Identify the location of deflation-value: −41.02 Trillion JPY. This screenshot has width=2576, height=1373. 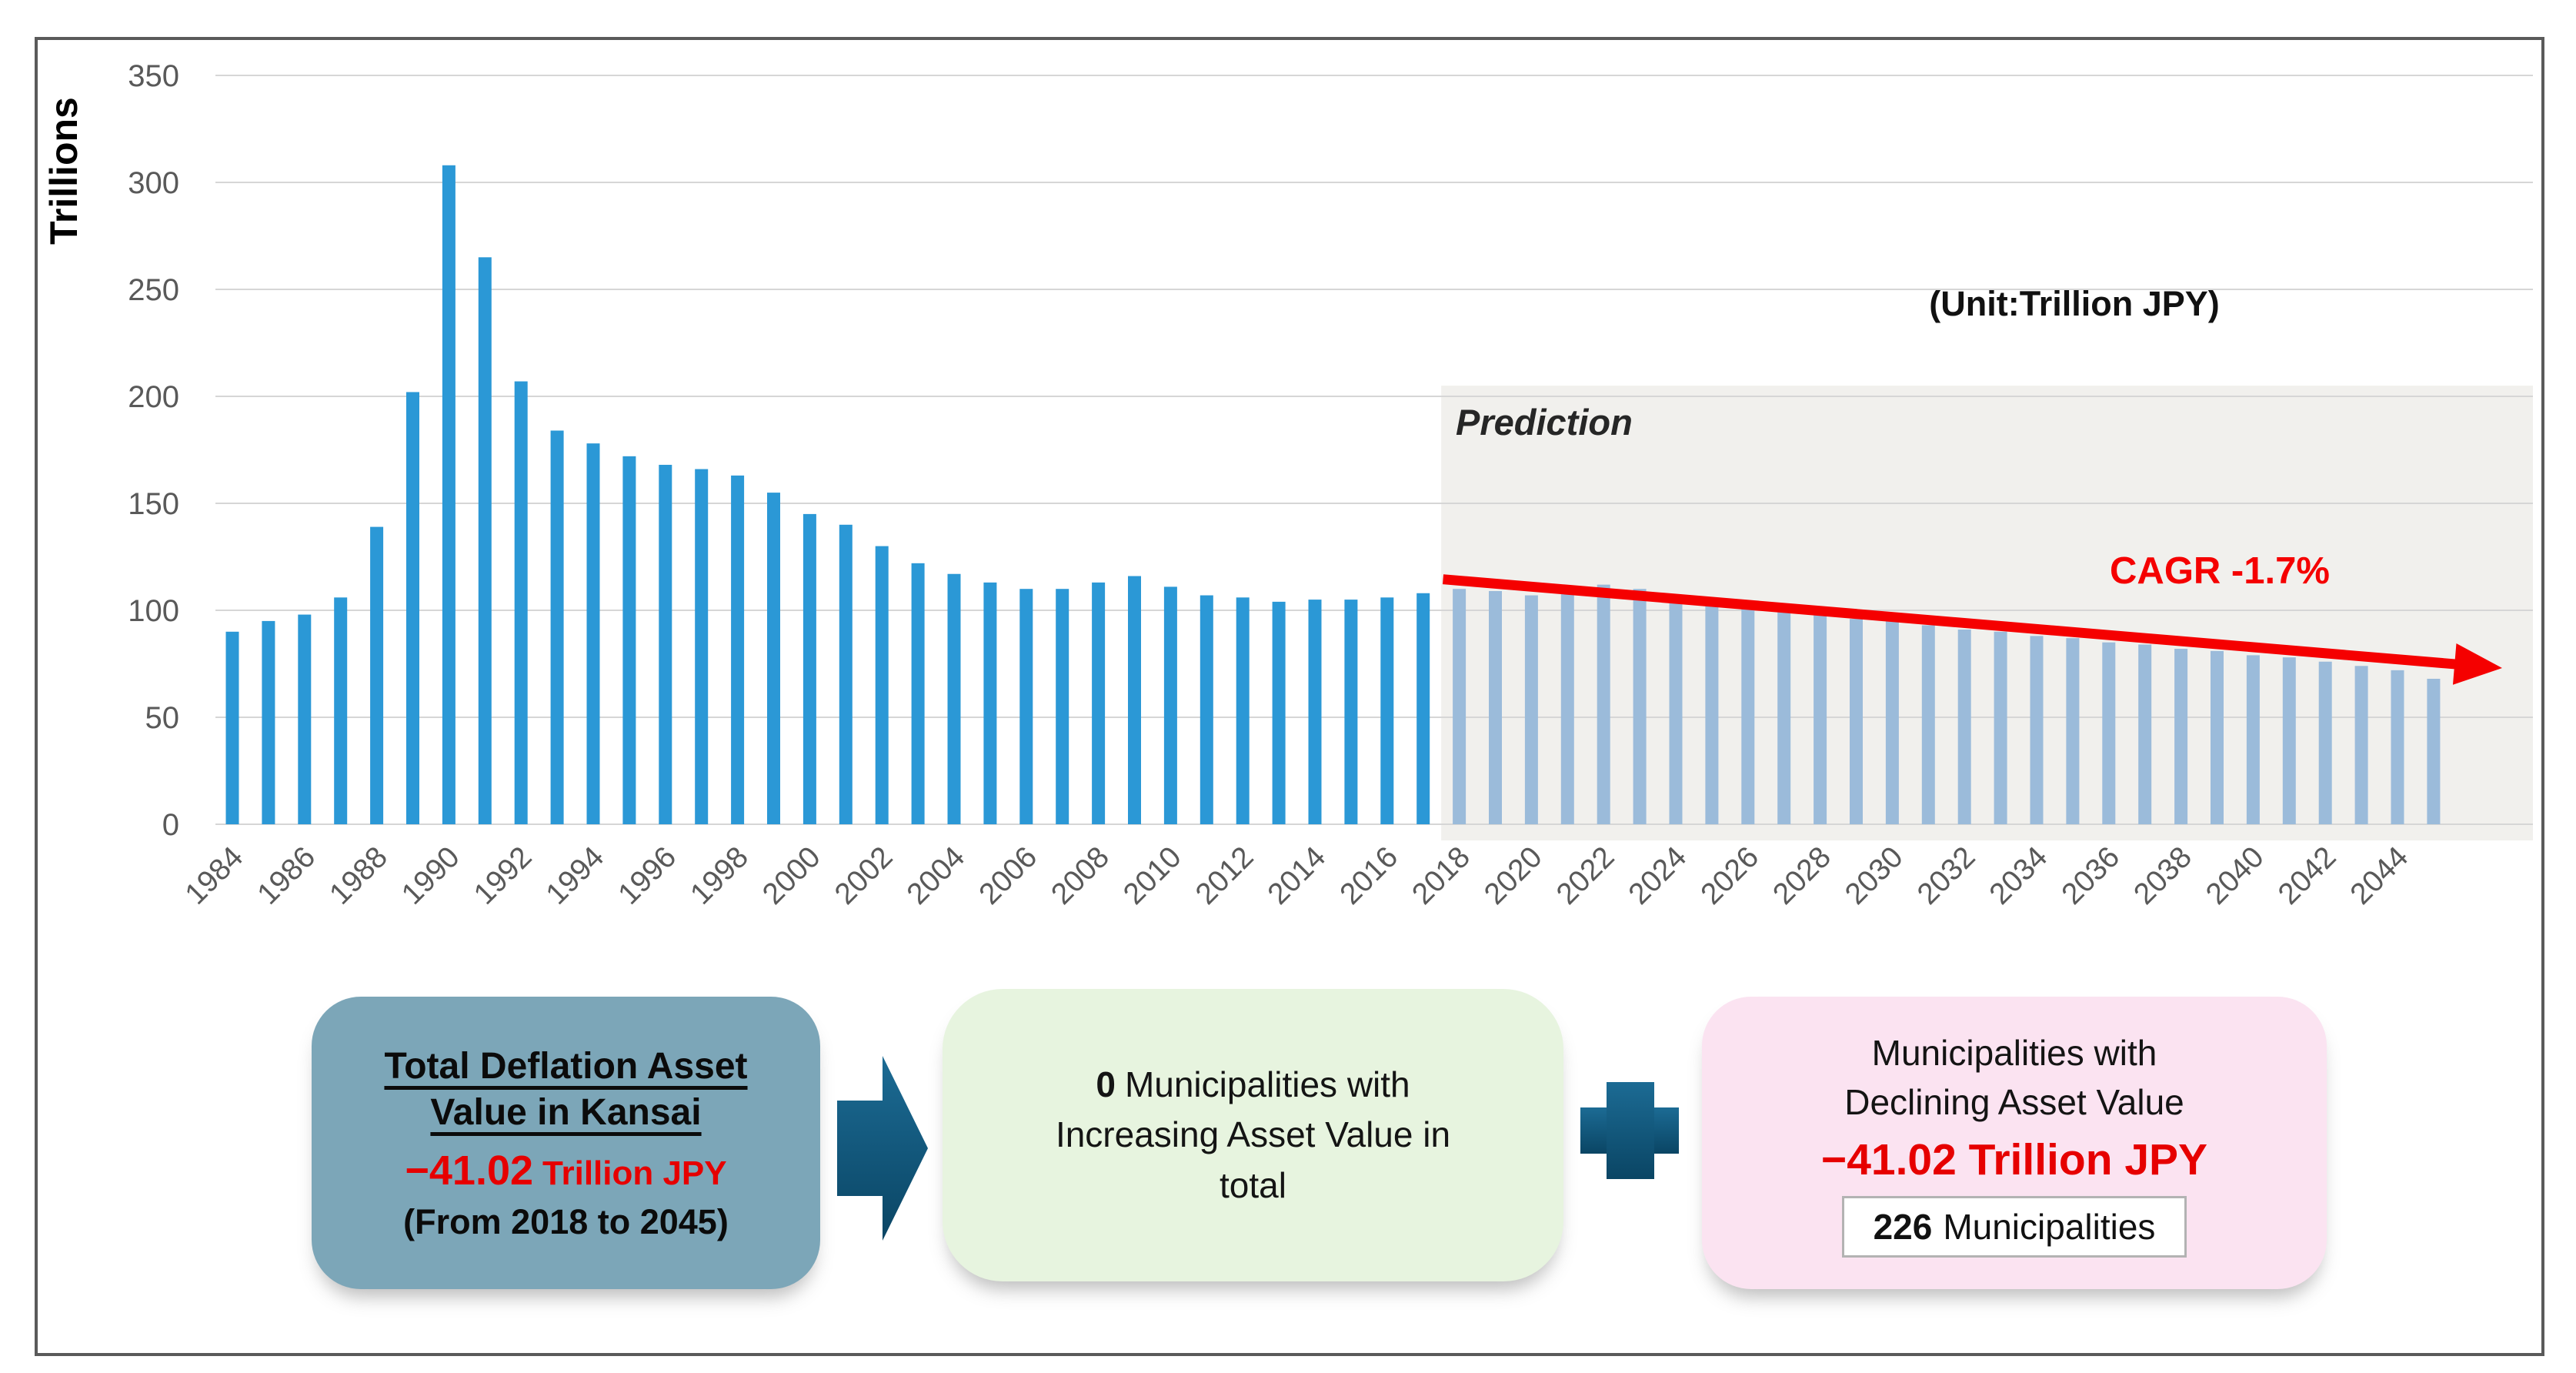
(565, 1170).